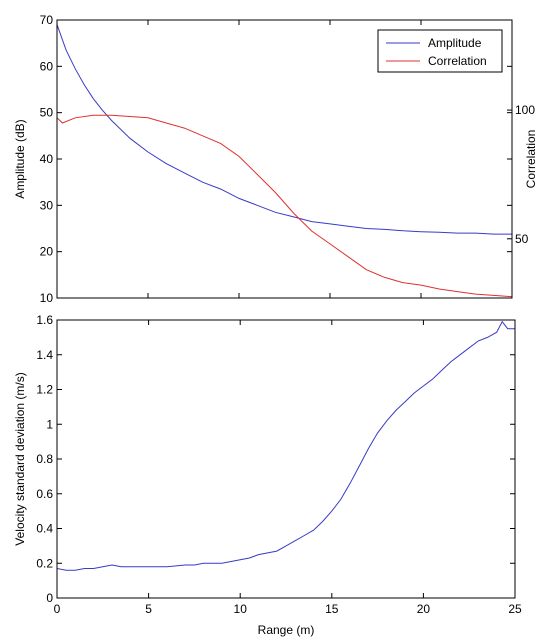  I want to click on legend-label-correlation: Correlation, so click(457, 61).